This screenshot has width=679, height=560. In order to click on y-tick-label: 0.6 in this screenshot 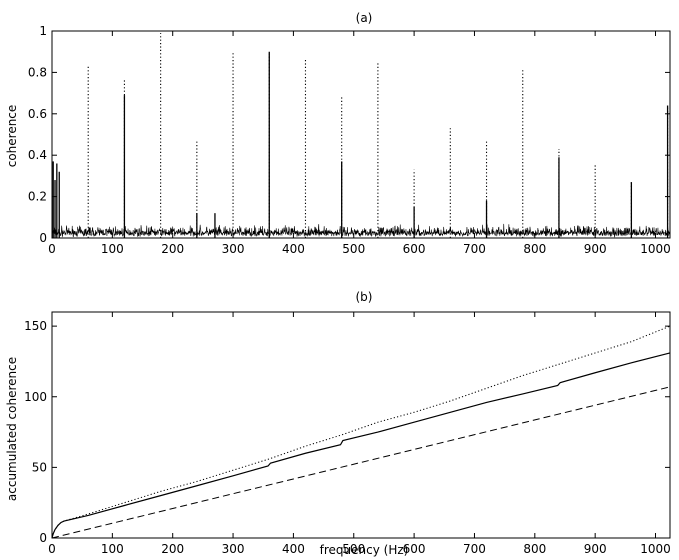, I will do `click(37, 114)`.